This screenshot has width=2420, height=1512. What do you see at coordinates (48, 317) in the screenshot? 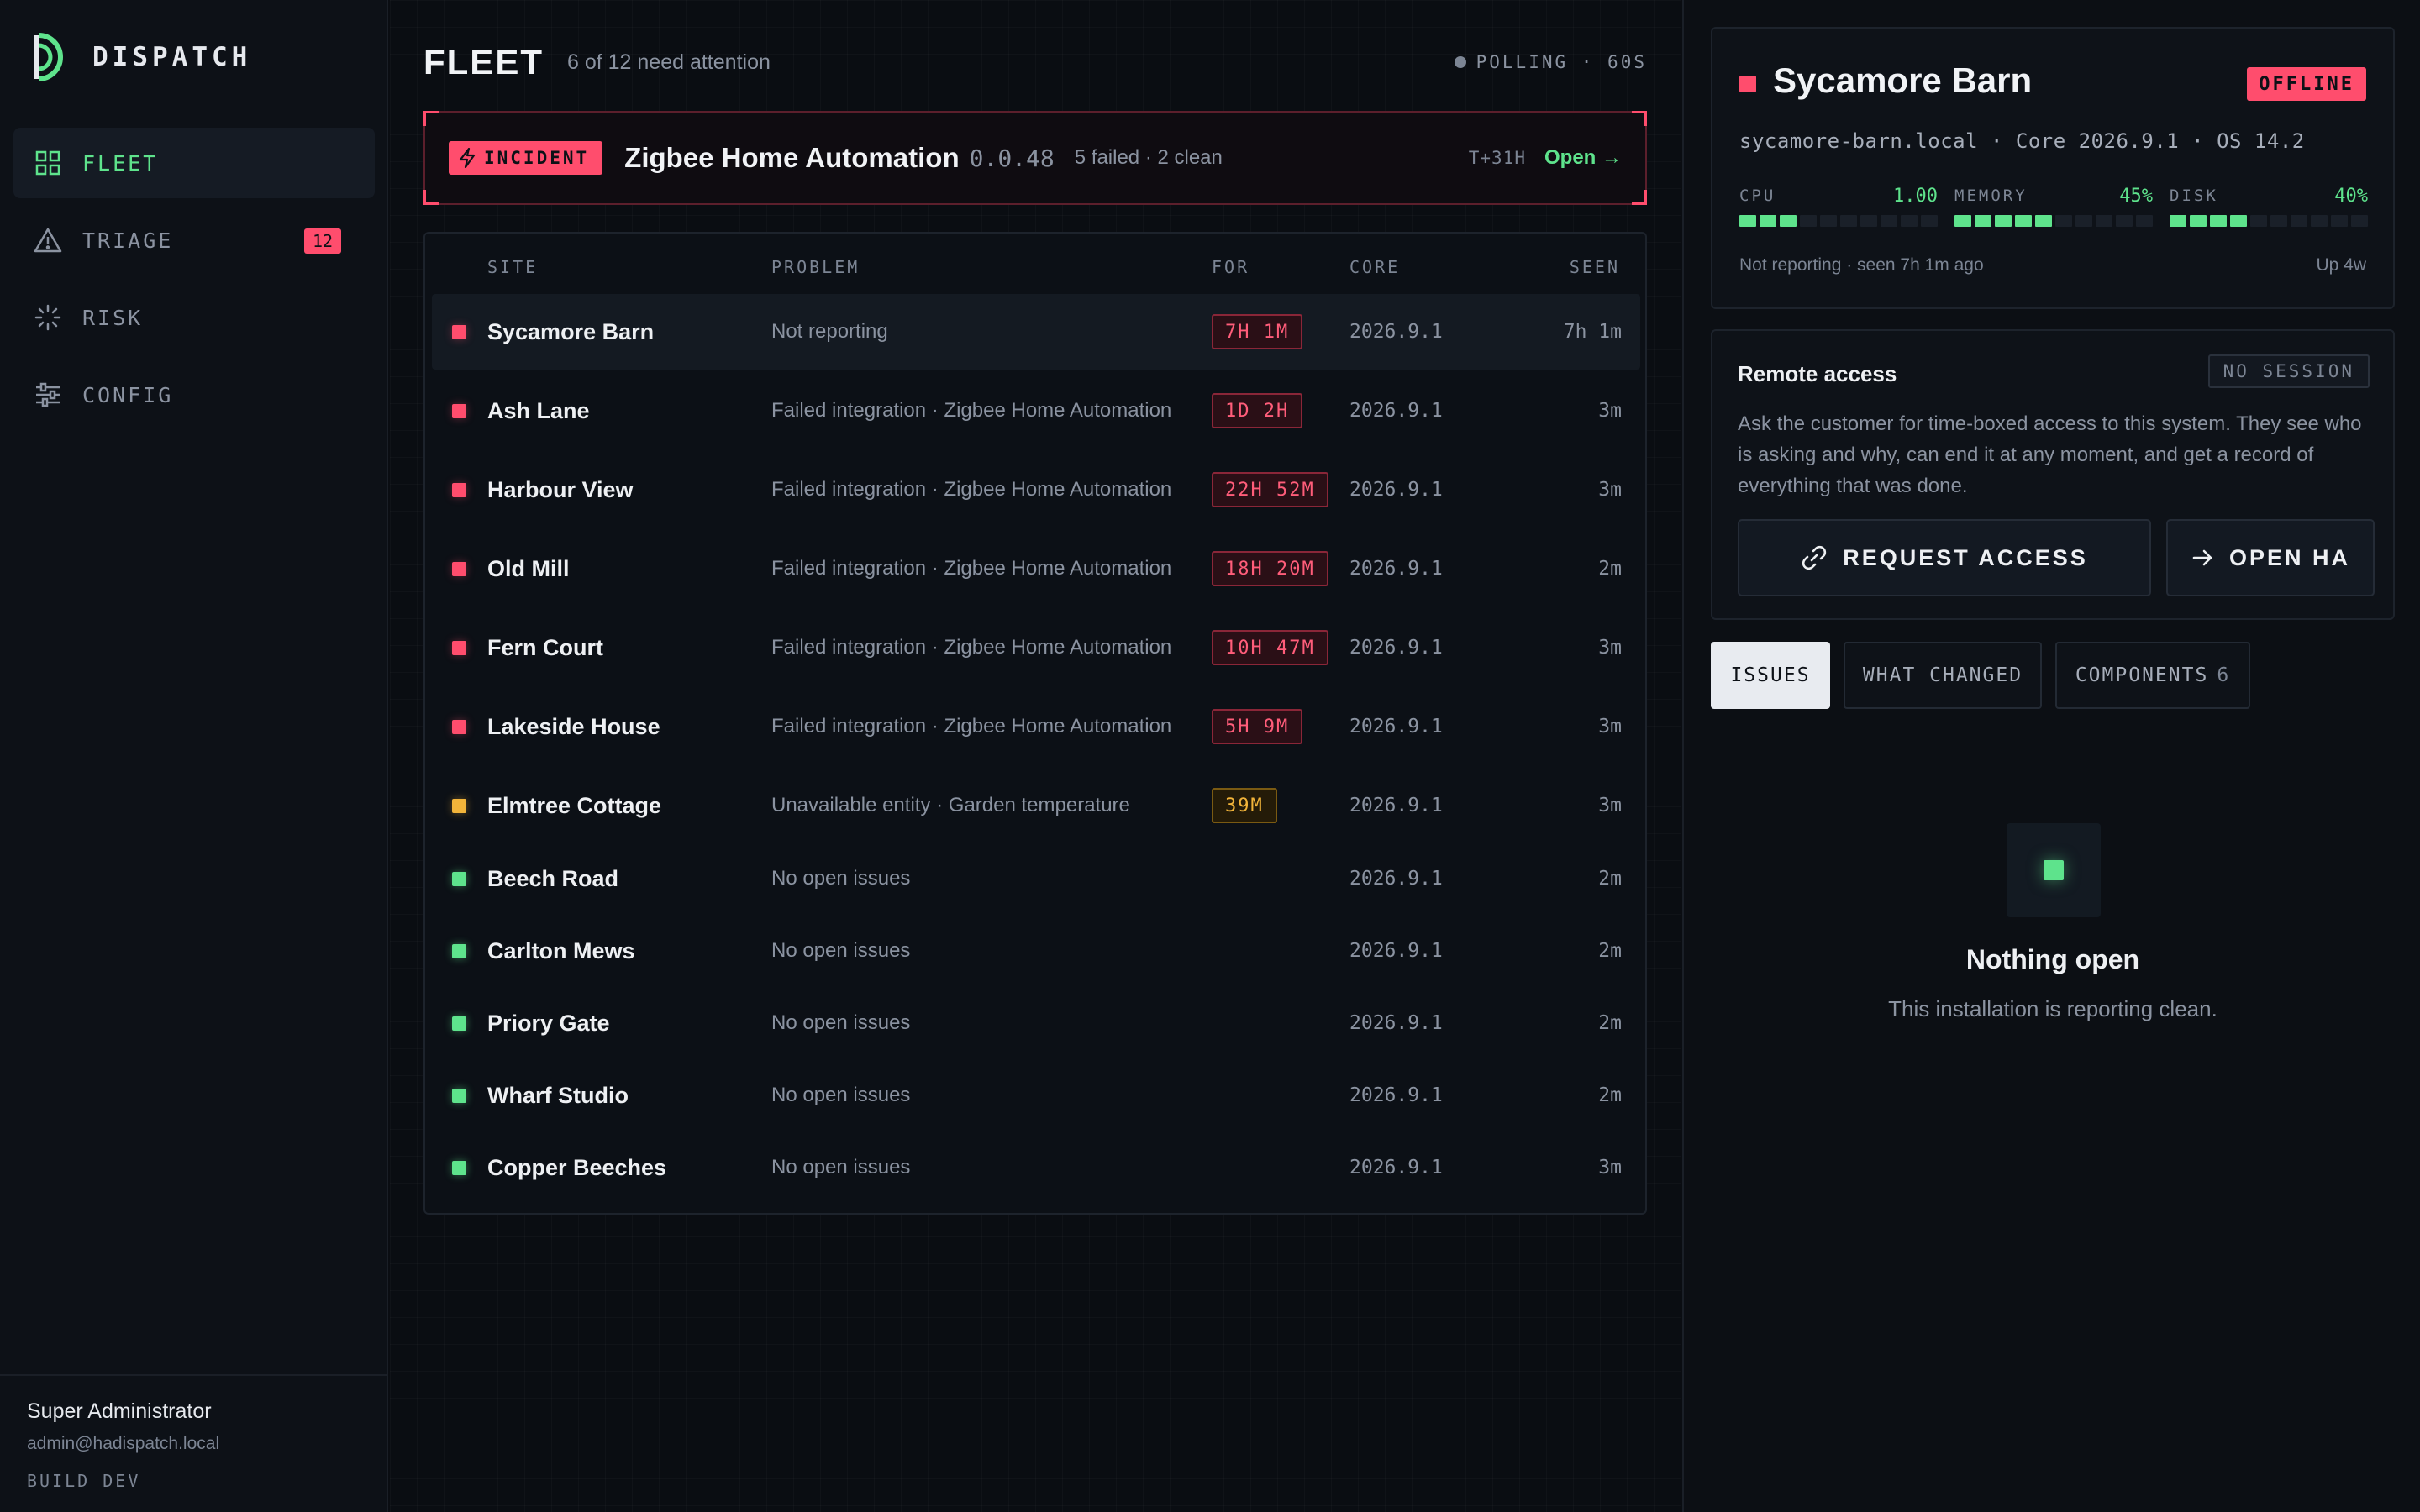
I see `loader-icon` at bounding box center [48, 317].